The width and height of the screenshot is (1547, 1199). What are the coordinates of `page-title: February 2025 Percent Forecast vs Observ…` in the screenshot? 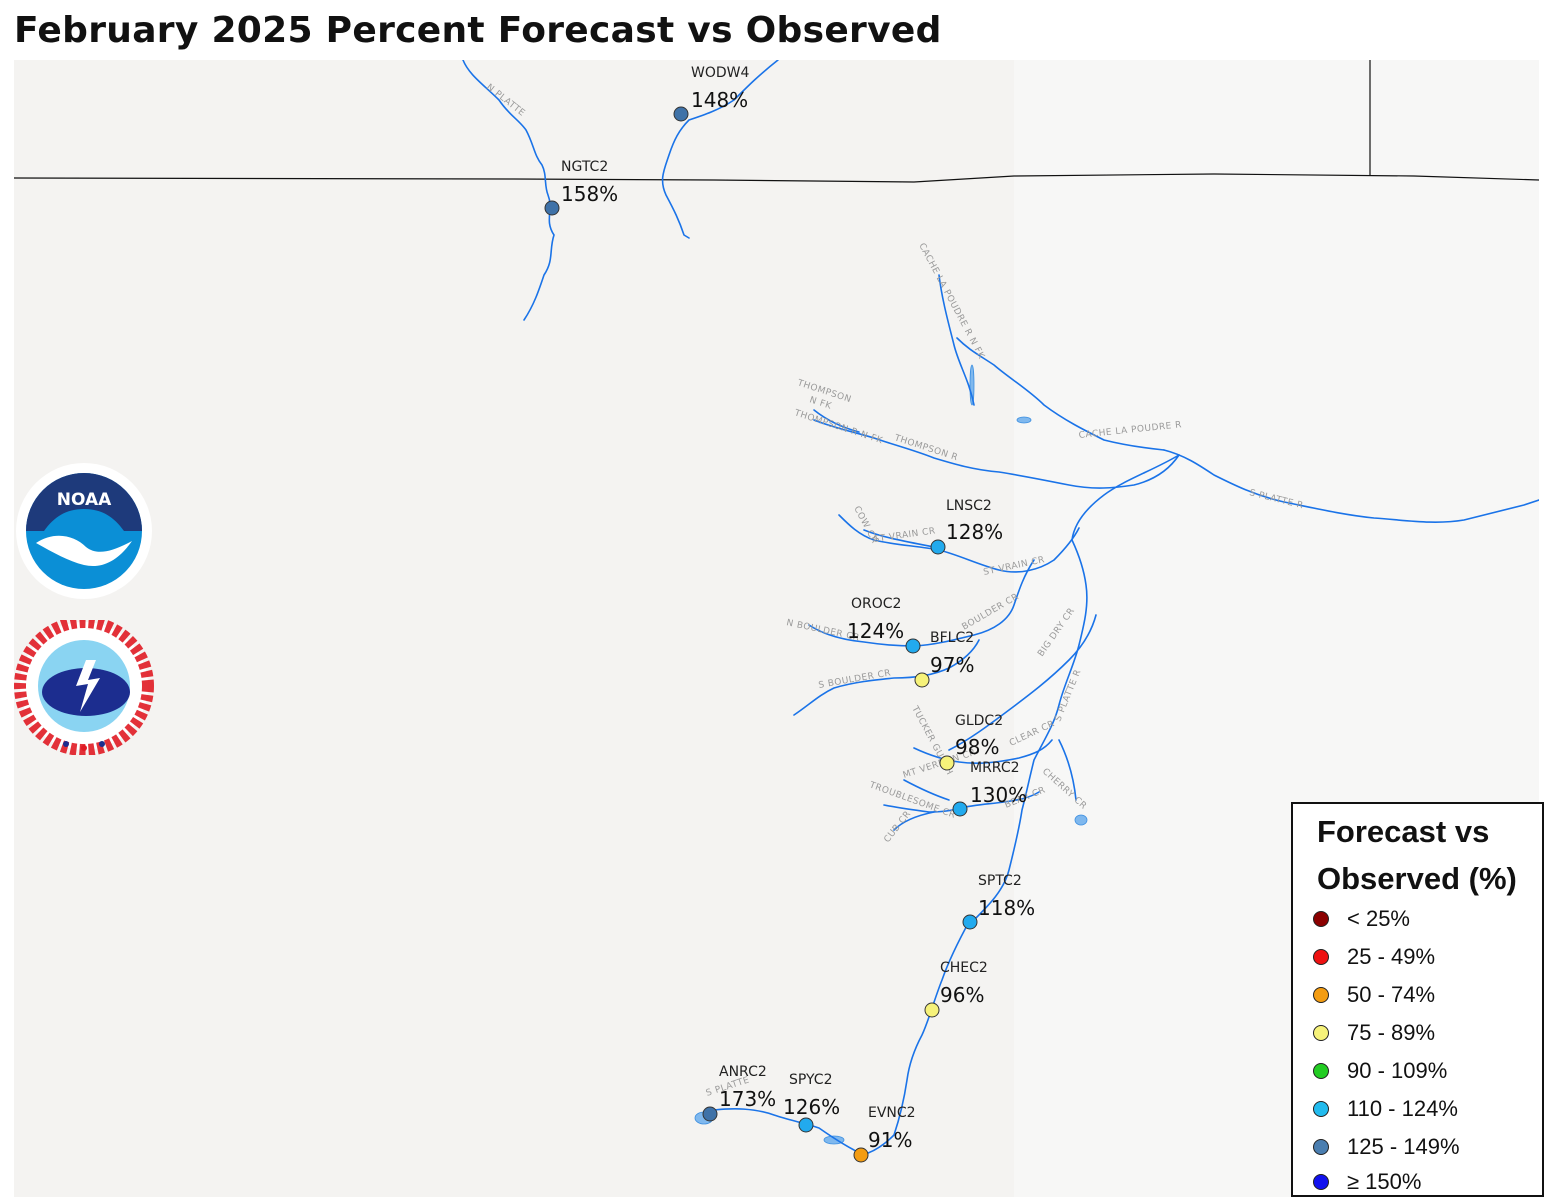 It's located at (478, 30).